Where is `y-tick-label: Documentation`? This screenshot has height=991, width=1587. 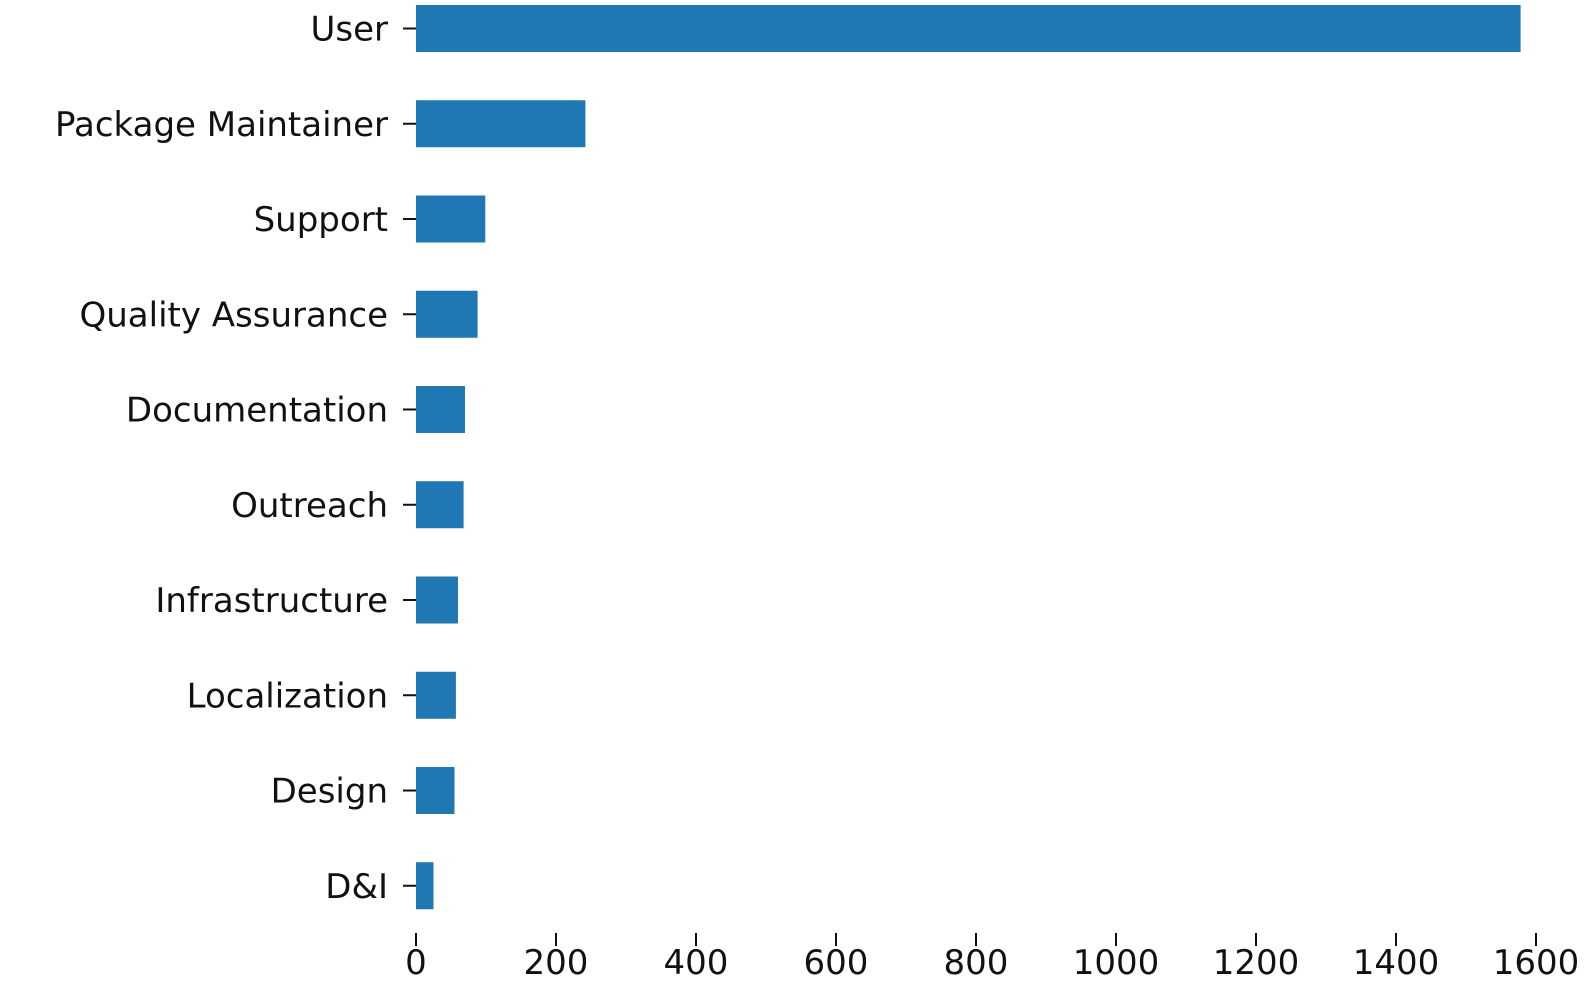
y-tick-label: Documentation is located at coordinates (257, 411).